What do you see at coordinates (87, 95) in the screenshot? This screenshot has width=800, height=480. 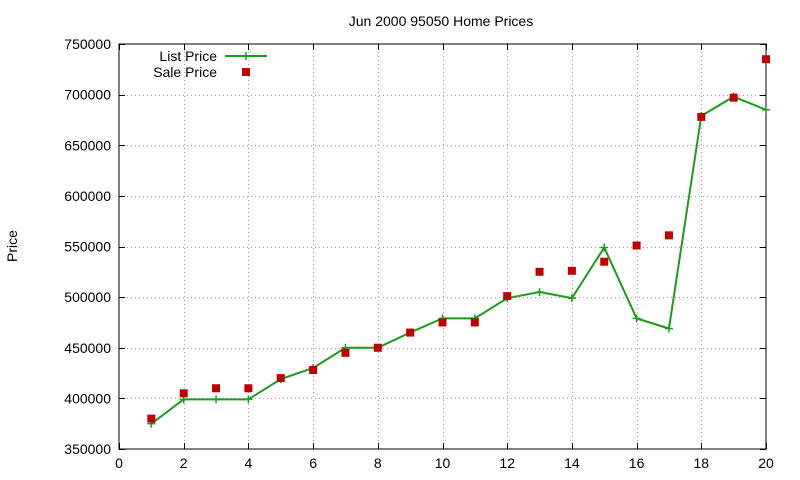 I see `y-tick-label: 700000` at bounding box center [87, 95].